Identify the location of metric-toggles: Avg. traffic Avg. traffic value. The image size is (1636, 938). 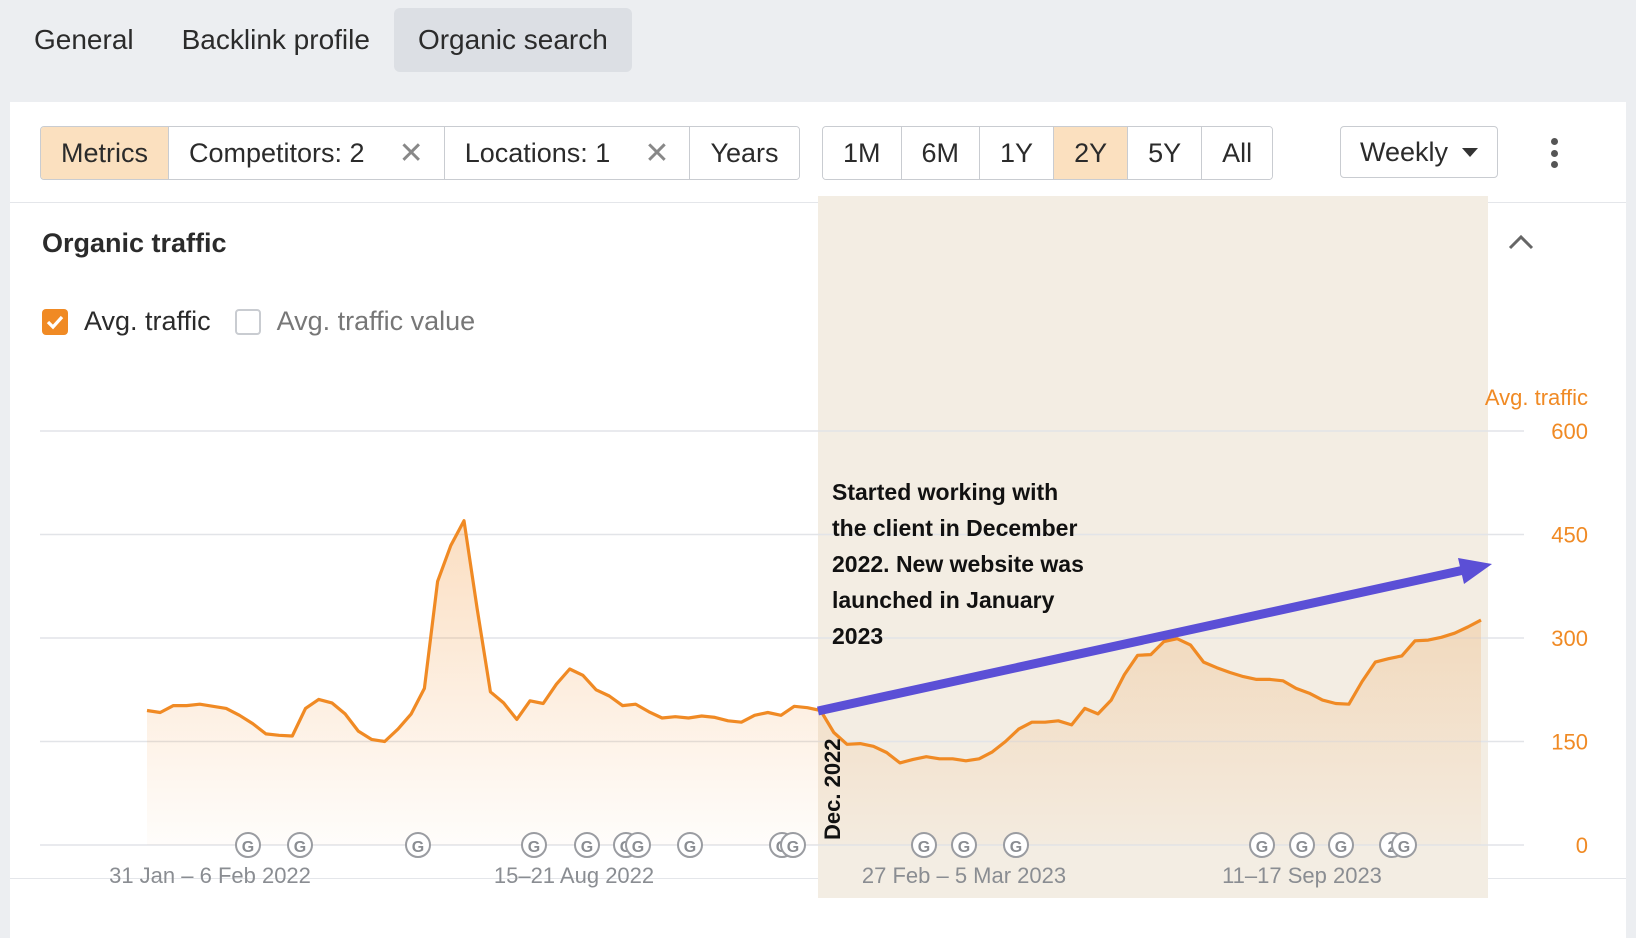
(258, 321).